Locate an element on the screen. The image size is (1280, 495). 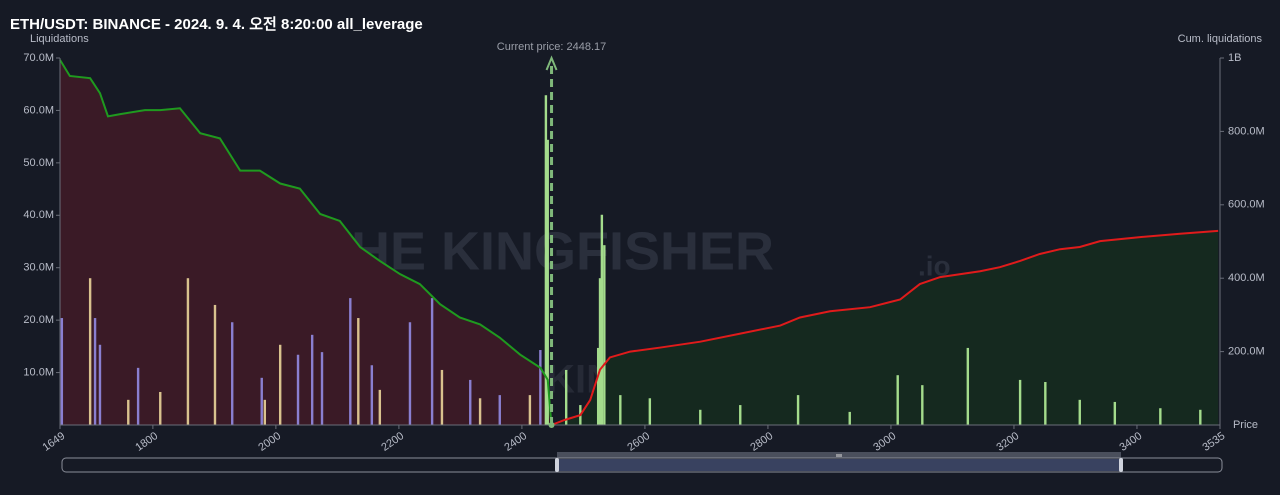
y-tick-label: 30.0M is located at coordinates (38, 268).